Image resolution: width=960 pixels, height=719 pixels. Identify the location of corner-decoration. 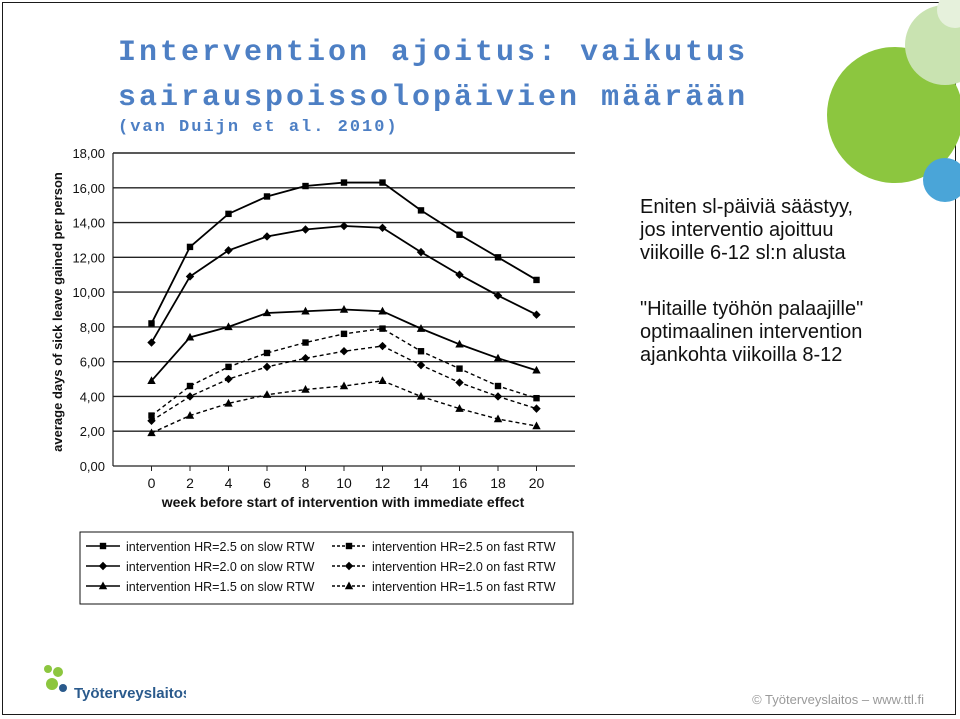
(893, 101).